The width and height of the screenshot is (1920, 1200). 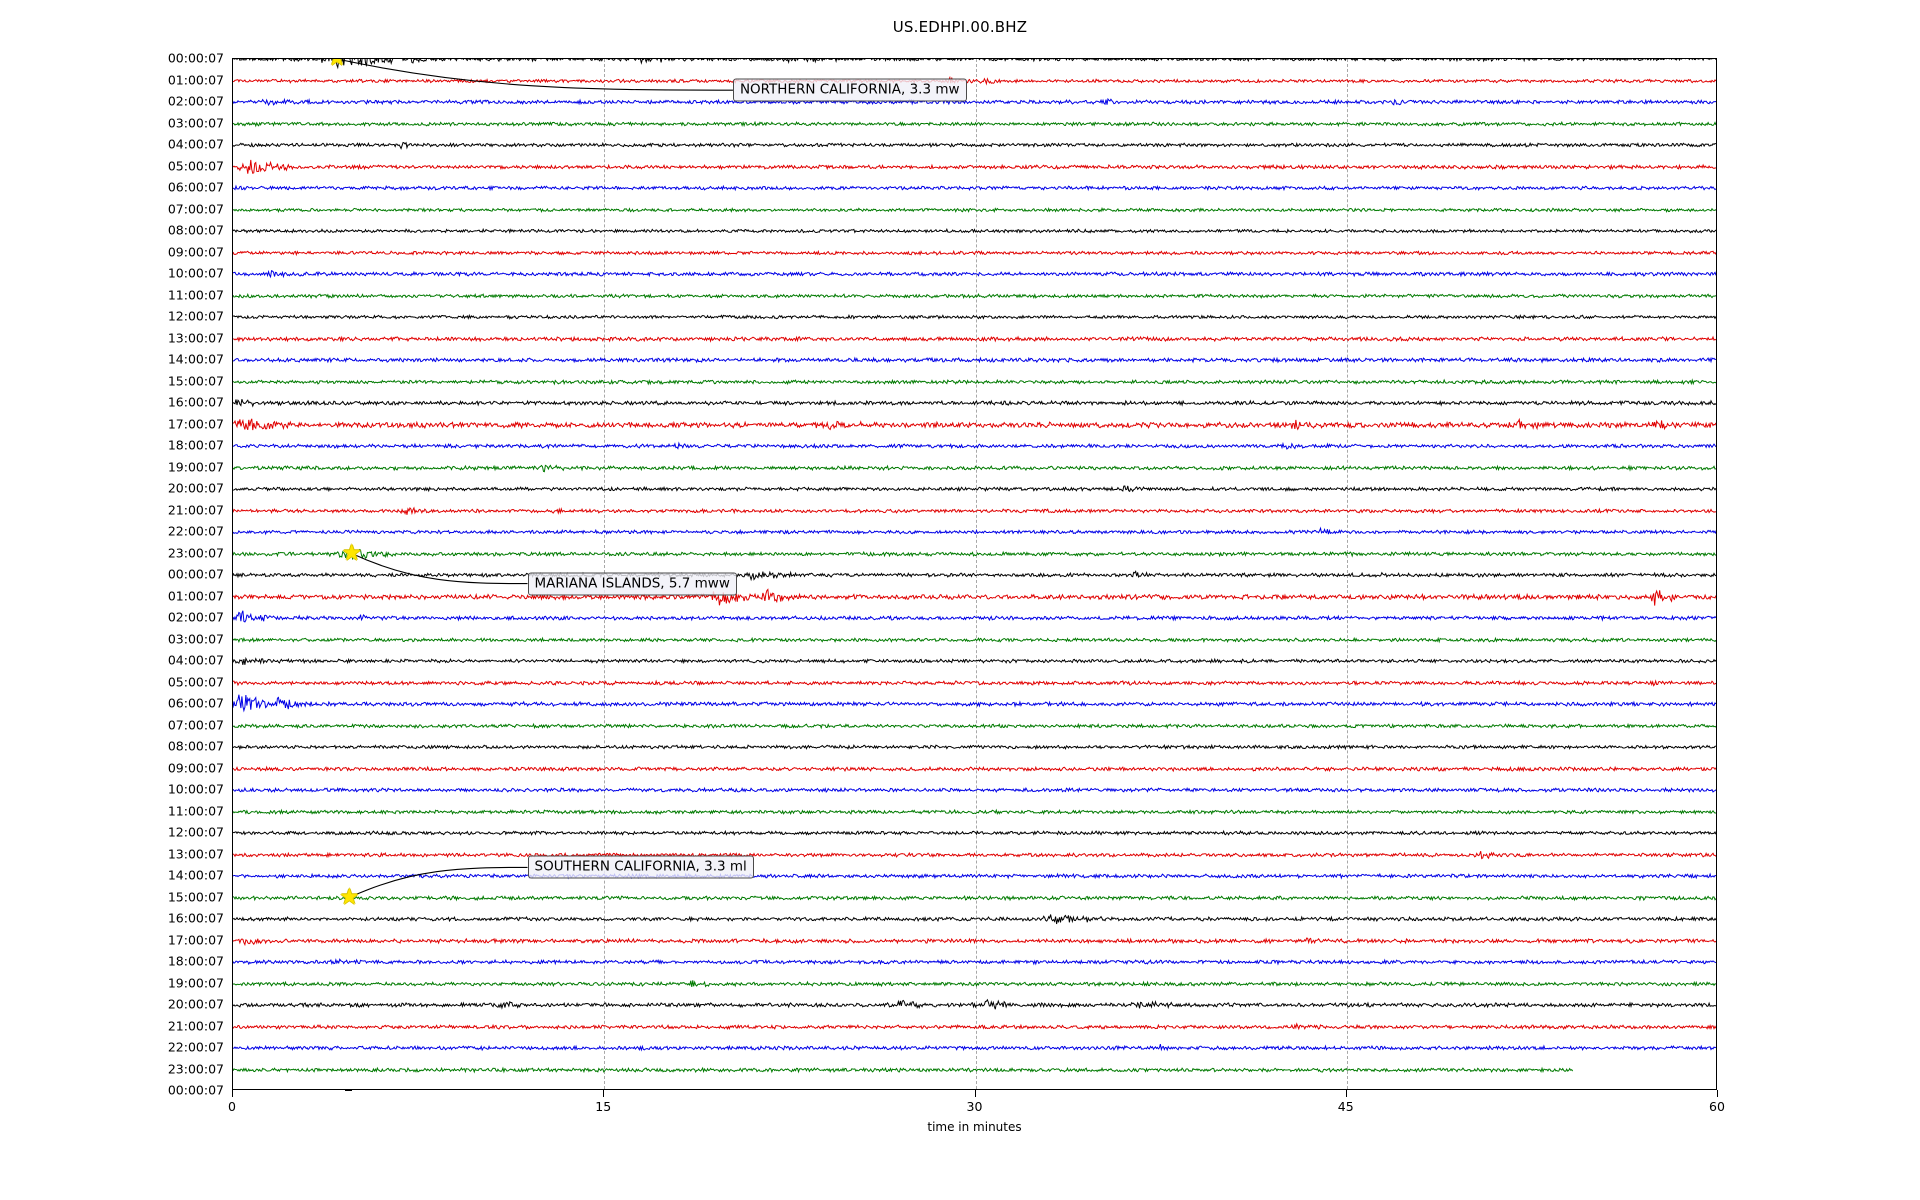 What do you see at coordinates (974, 1127) in the screenshot?
I see `x-axis-label: time in minutes` at bounding box center [974, 1127].